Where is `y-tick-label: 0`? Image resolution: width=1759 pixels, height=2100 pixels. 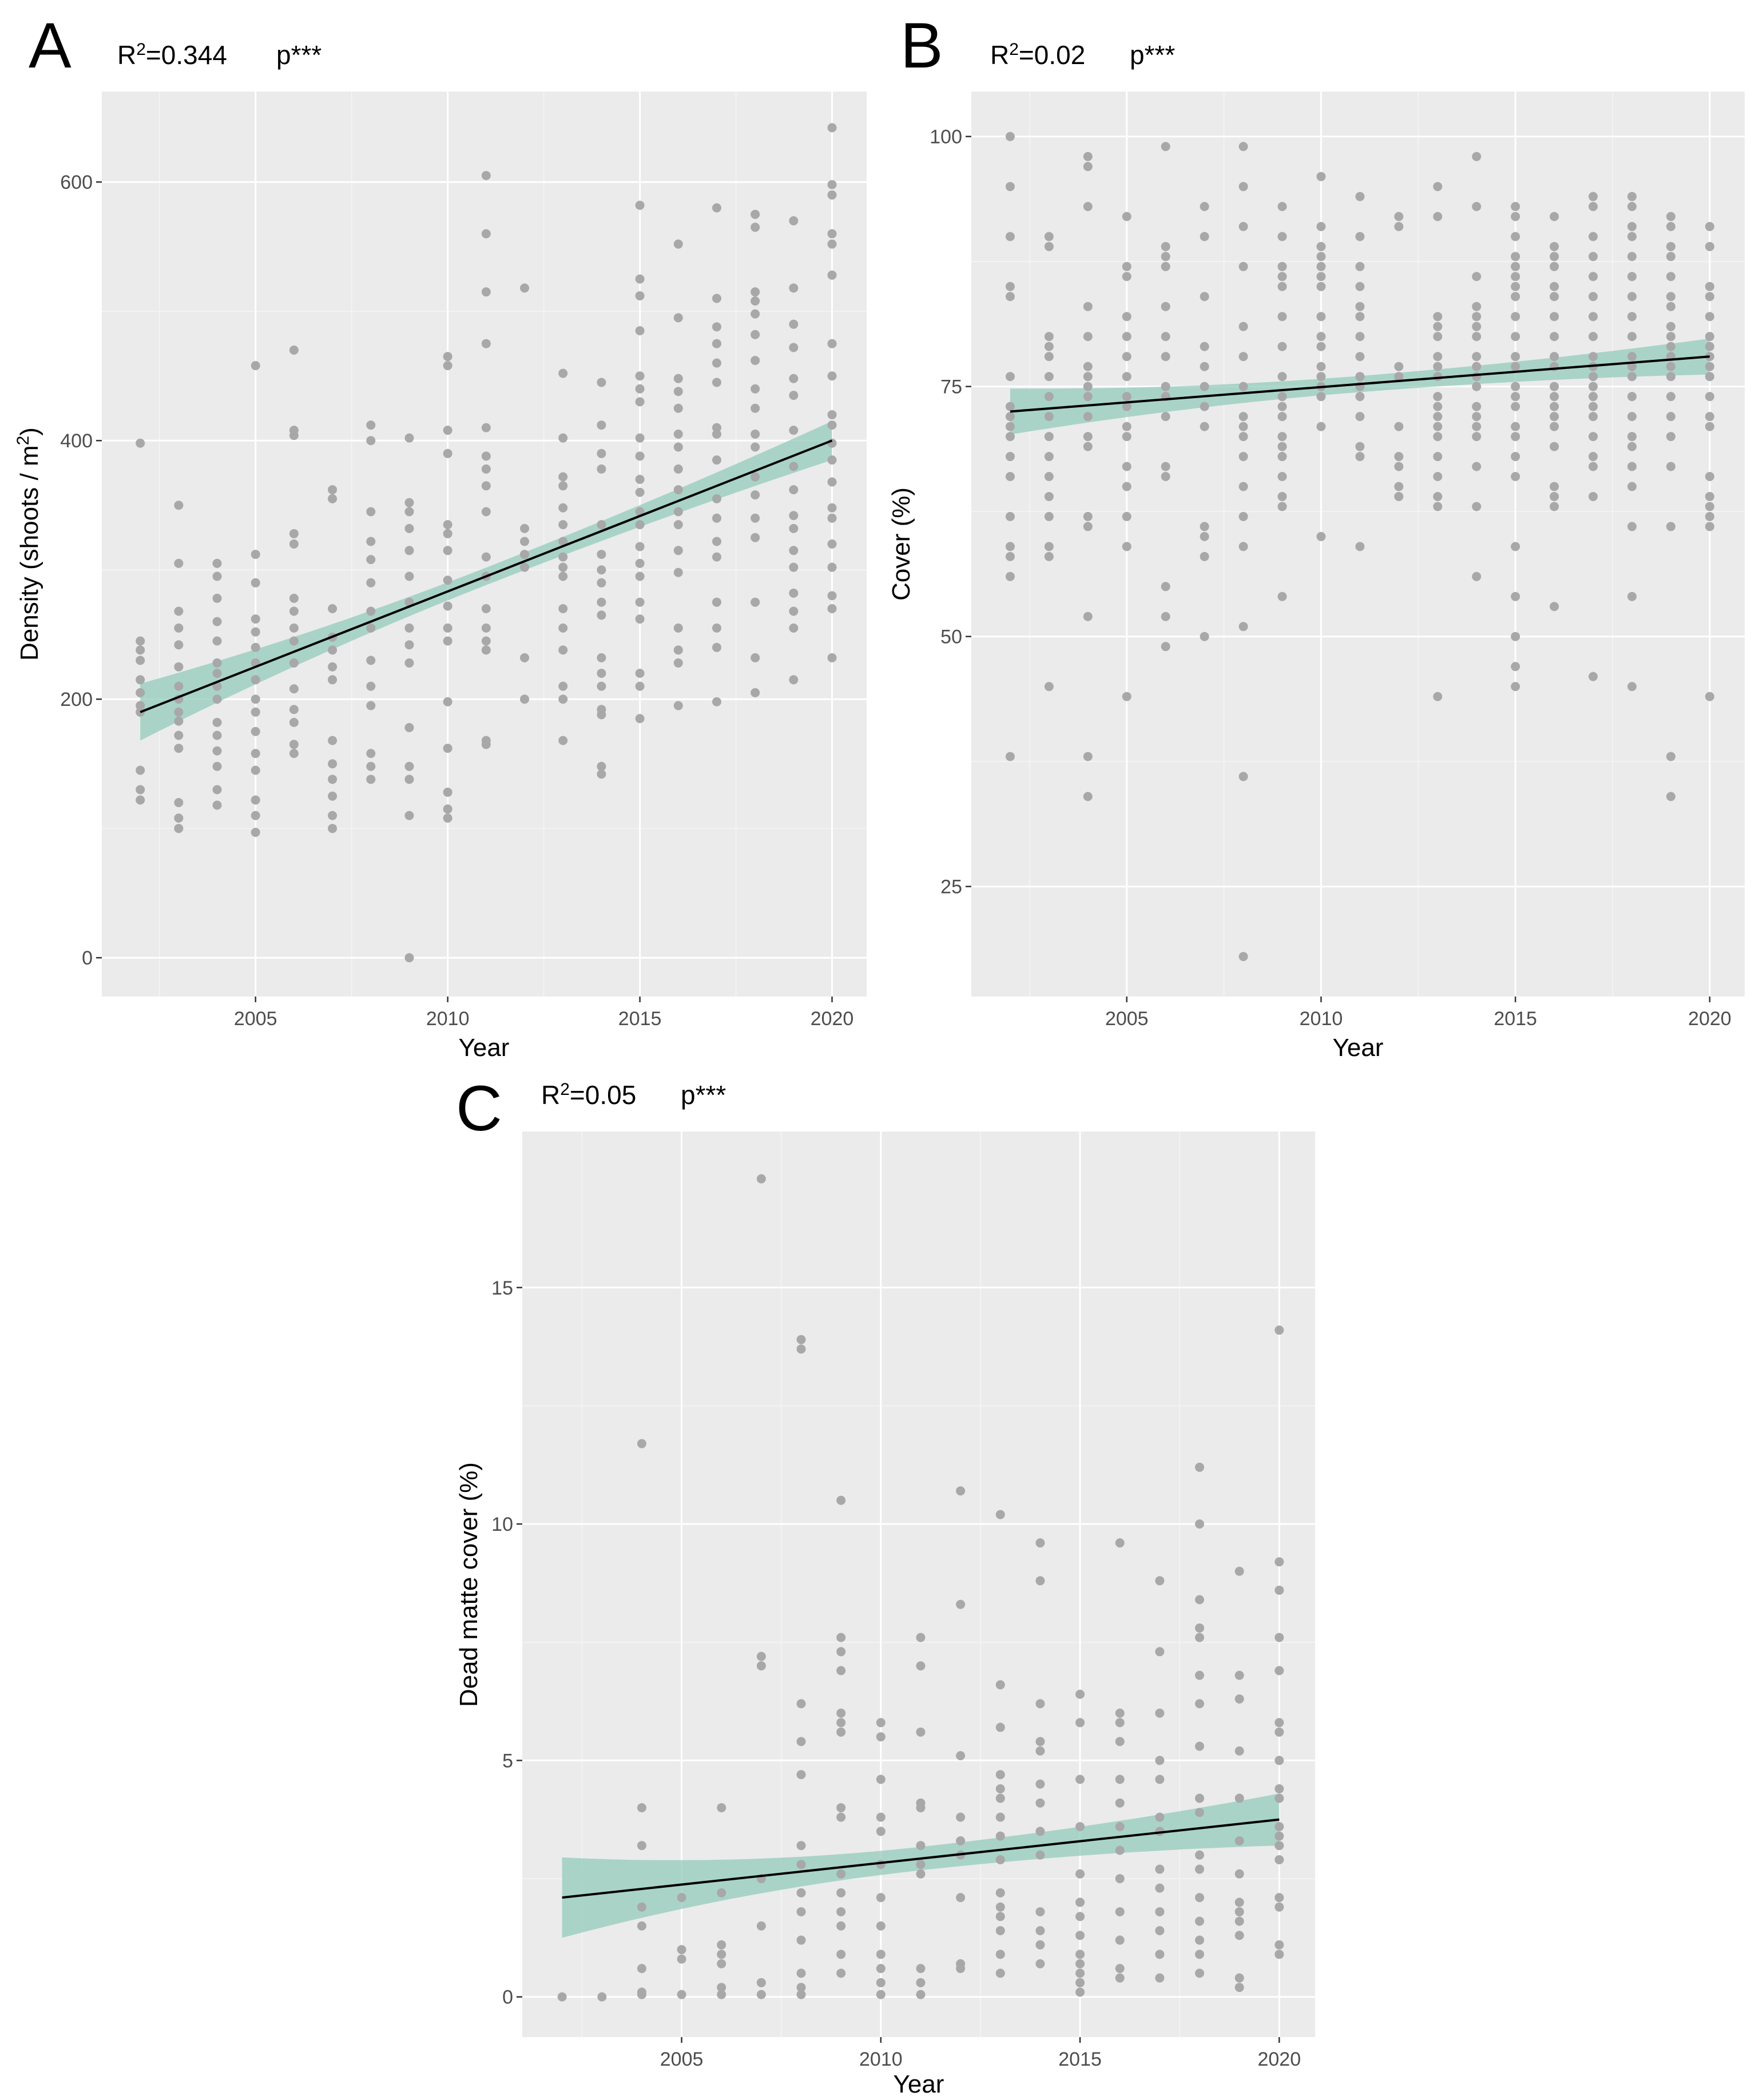 y-tick-label: 0 is located at coordinates (507, 1997).